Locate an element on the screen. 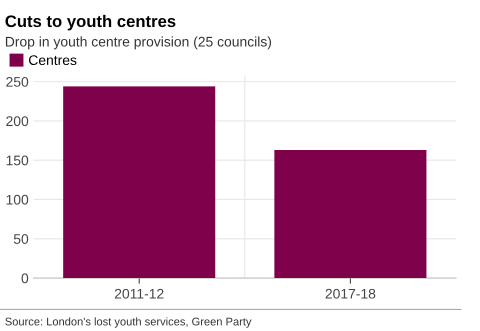 The image size is (480, 331). y-tick-label: 200 is located at coordinates (17, 121).